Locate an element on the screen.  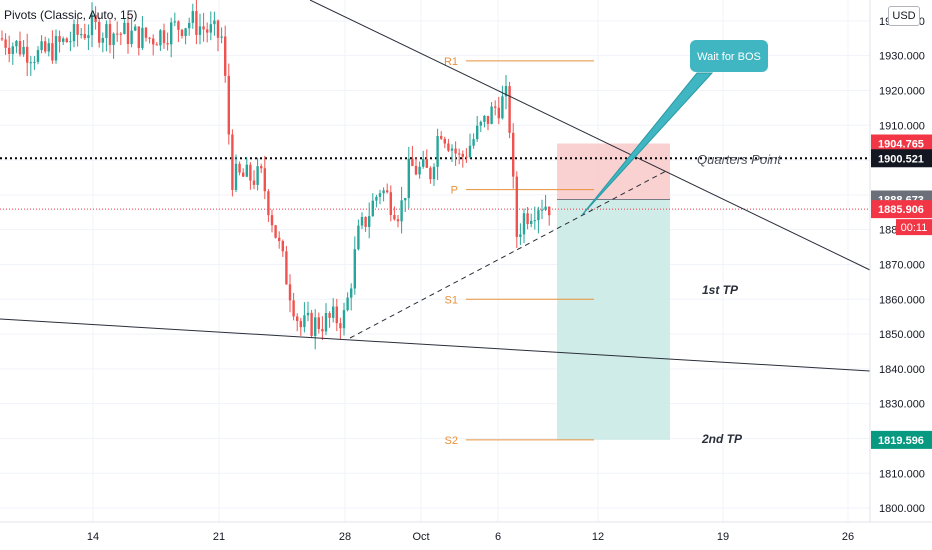
countdown-box is located at coordinates (914, 227).